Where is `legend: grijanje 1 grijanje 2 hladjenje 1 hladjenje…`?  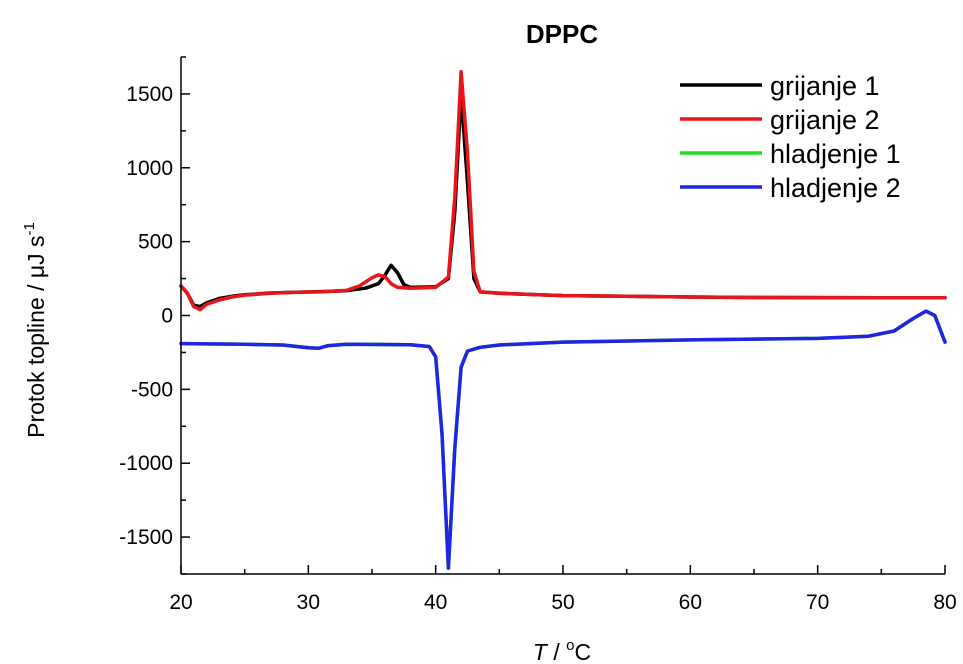 legend: grijanje 1 grijanje 2 hladjenje 1 hladjenje… is located at coordinates (790, 137).